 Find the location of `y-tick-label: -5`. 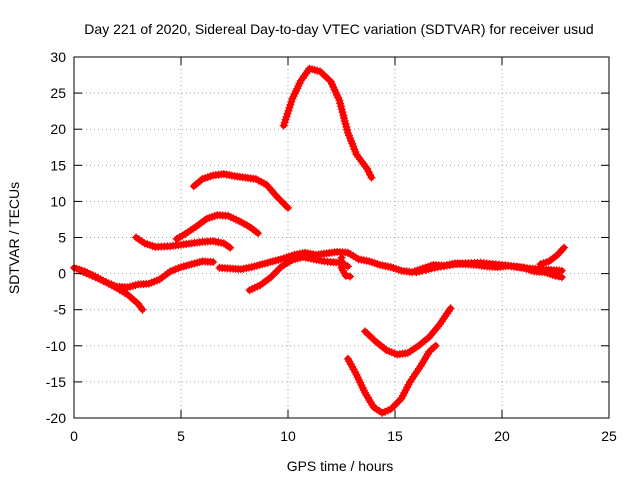

y-tick-label: -5 is located at coordinates (60, 310).